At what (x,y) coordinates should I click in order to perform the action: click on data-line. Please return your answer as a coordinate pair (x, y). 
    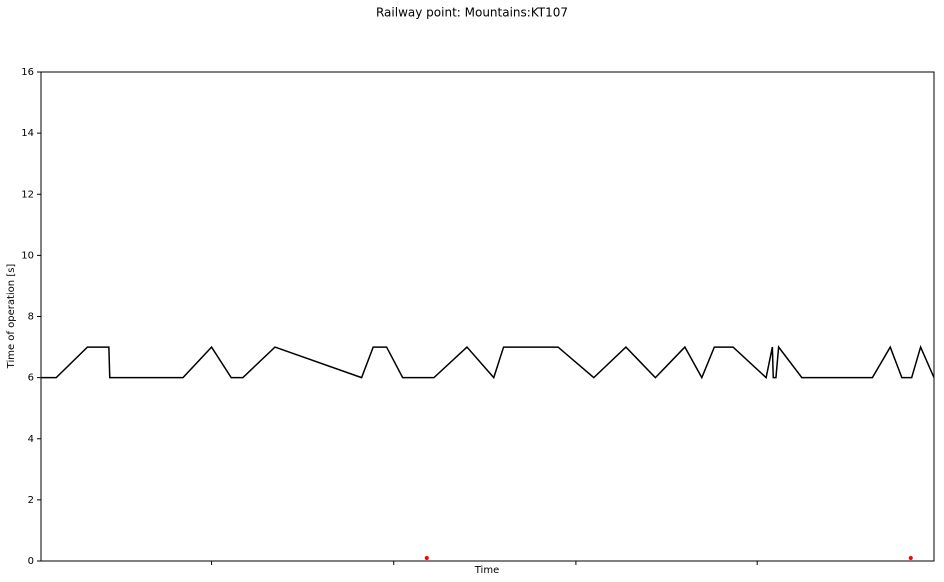
    Looking at the image, I should click on (488, 362).